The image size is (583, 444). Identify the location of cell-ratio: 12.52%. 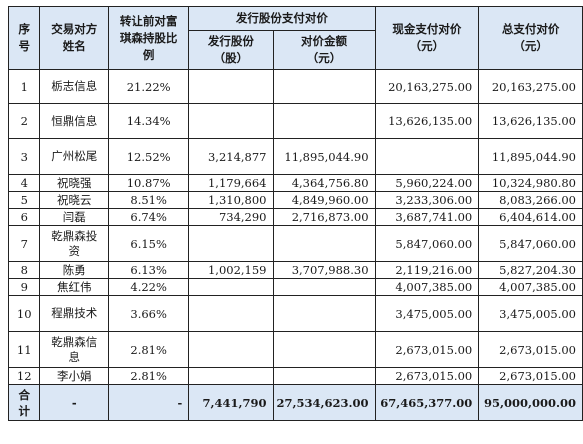
(149, 156).